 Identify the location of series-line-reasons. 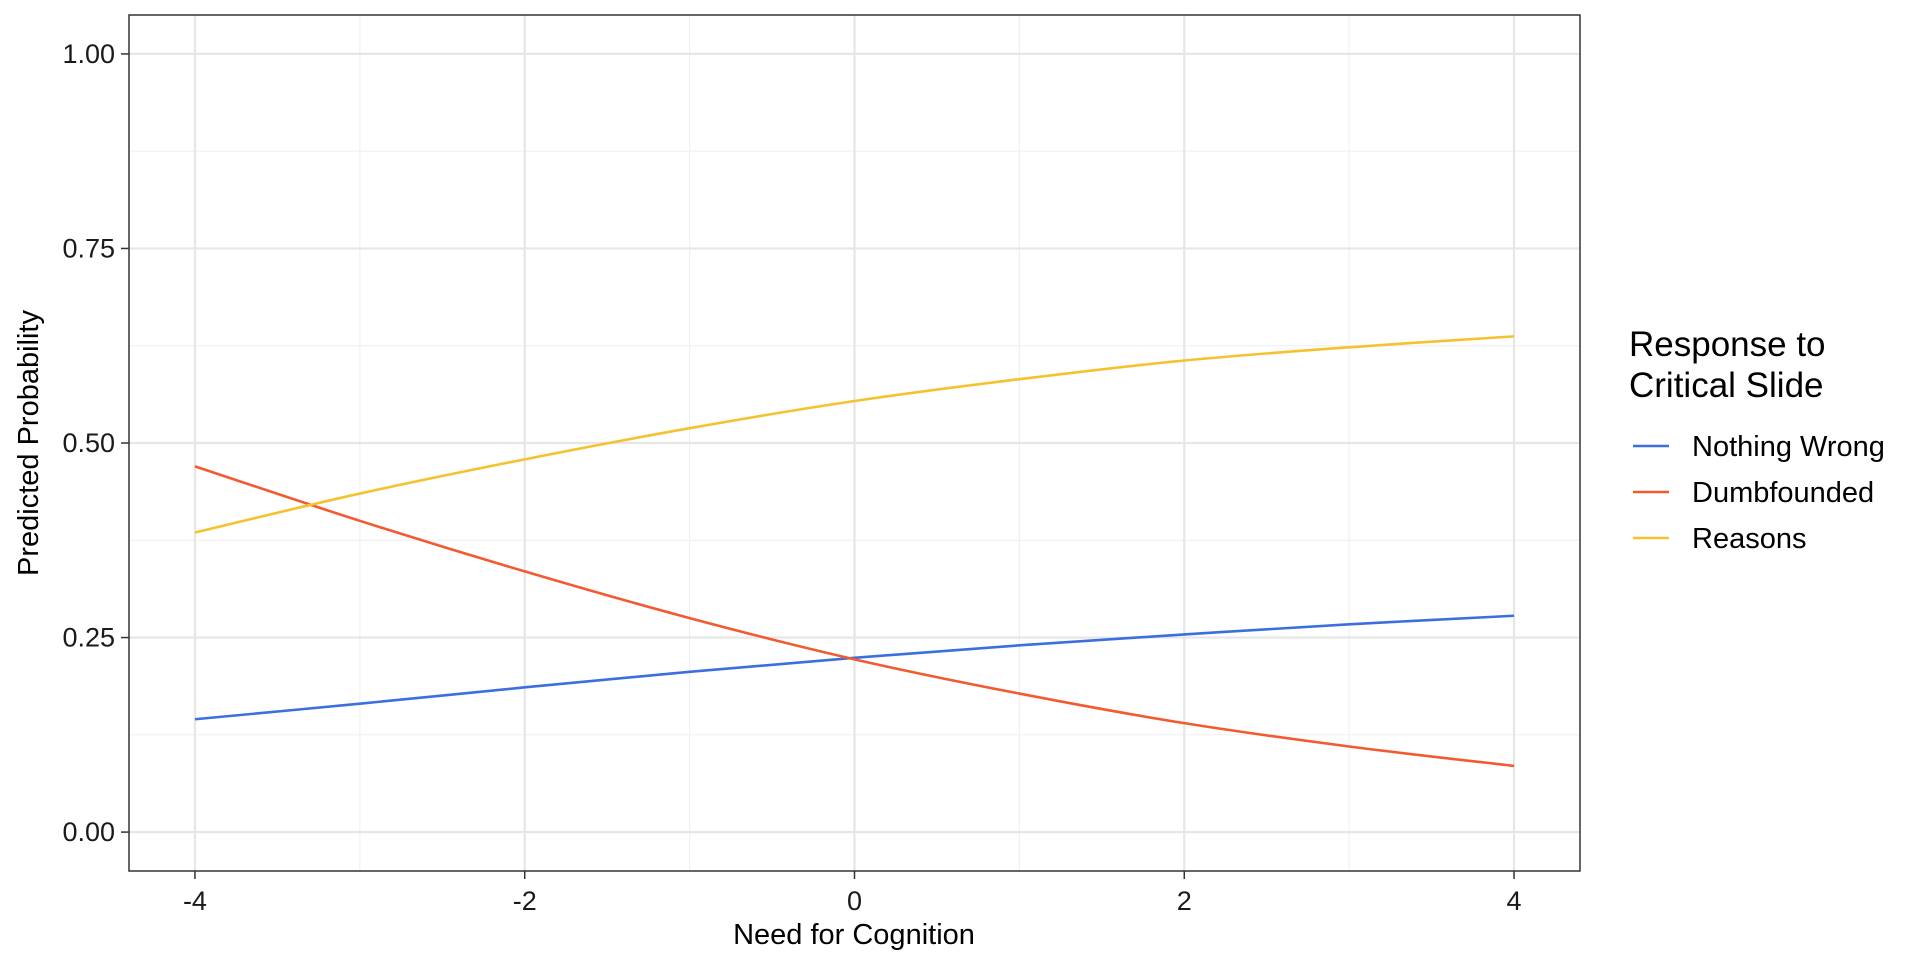
(854, 434).